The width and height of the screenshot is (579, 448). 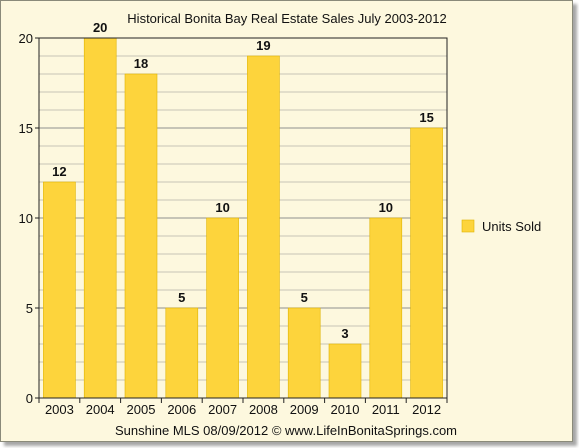 What do you see at coordinates (182, 353) in the screenshot?
I see `bar-2006` at bounding box center [182, 353].